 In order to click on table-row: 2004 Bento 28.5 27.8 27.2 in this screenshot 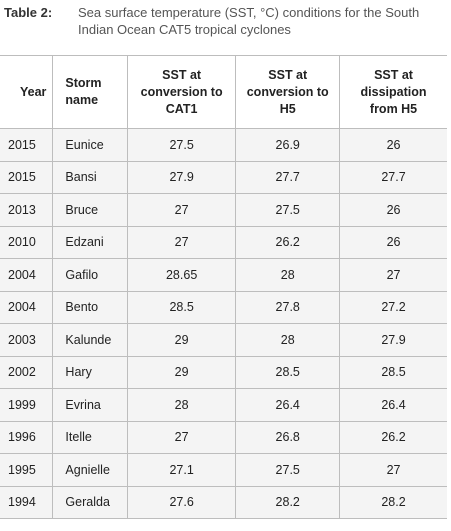, I will do `click(223, 307)`.